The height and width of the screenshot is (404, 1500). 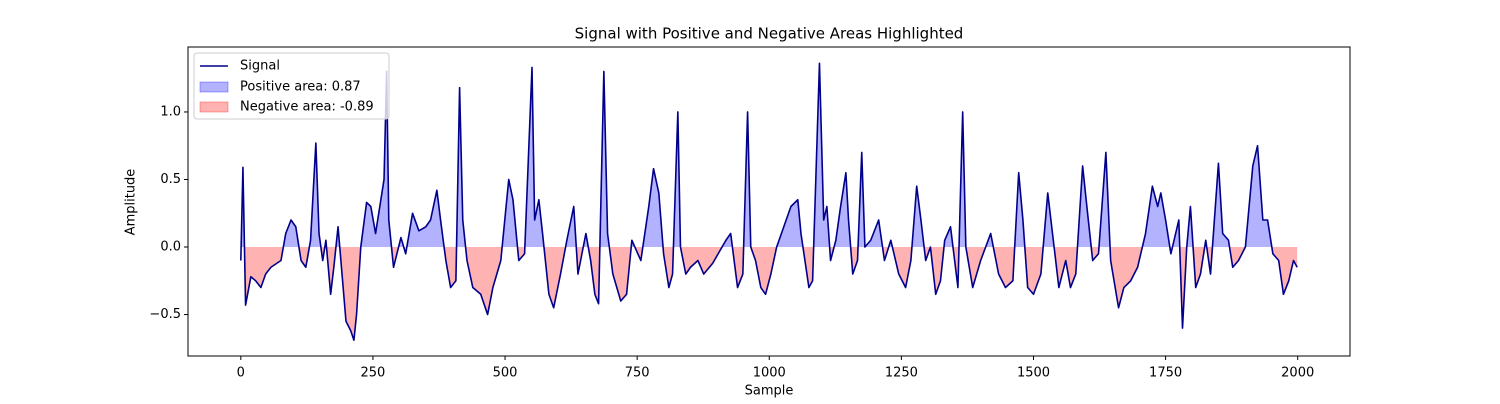 I want to click on x-tick-label: 750, so click(x=637, y=373).